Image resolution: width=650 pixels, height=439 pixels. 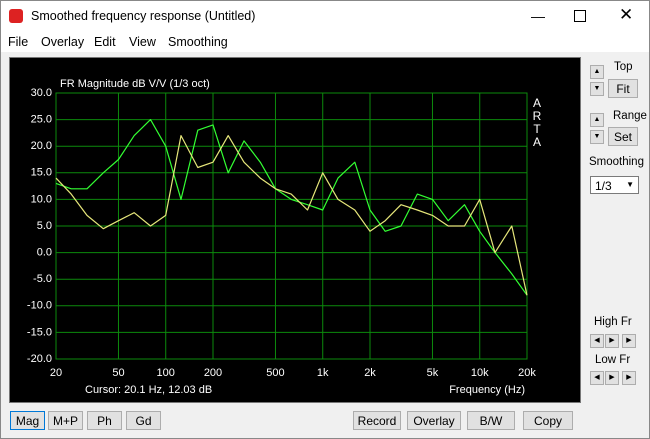 What do you see at coordinates (65, 420) in the screenshot?
I see `view-button: M+P` at bounding box center [65, 420].